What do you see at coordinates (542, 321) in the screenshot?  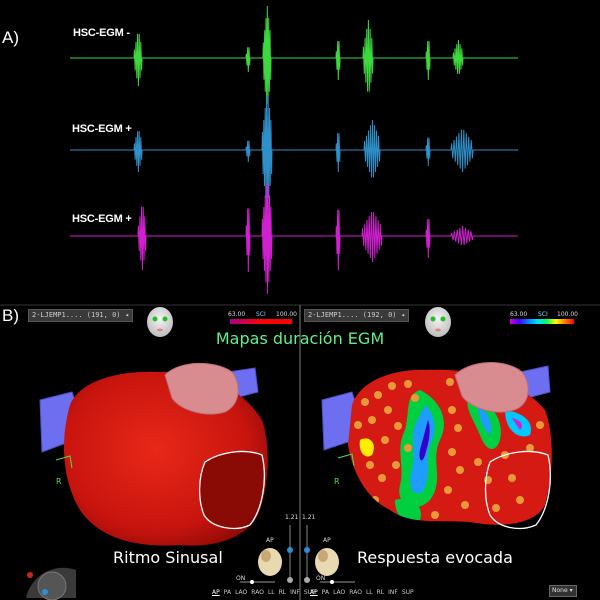 I see `right-colorbar` at bounding box center [542, 321].